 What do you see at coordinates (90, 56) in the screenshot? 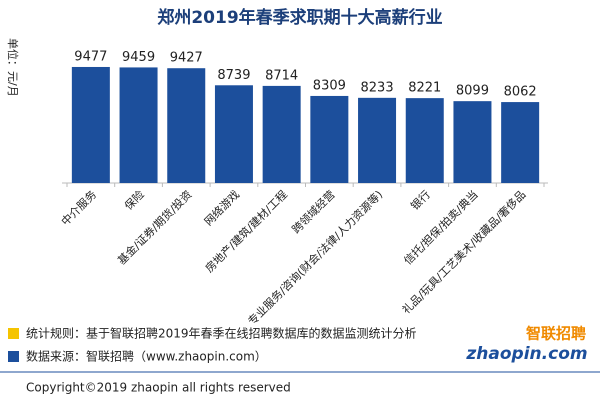
I see `value-label: 9477` at bounding box center [90, 56].